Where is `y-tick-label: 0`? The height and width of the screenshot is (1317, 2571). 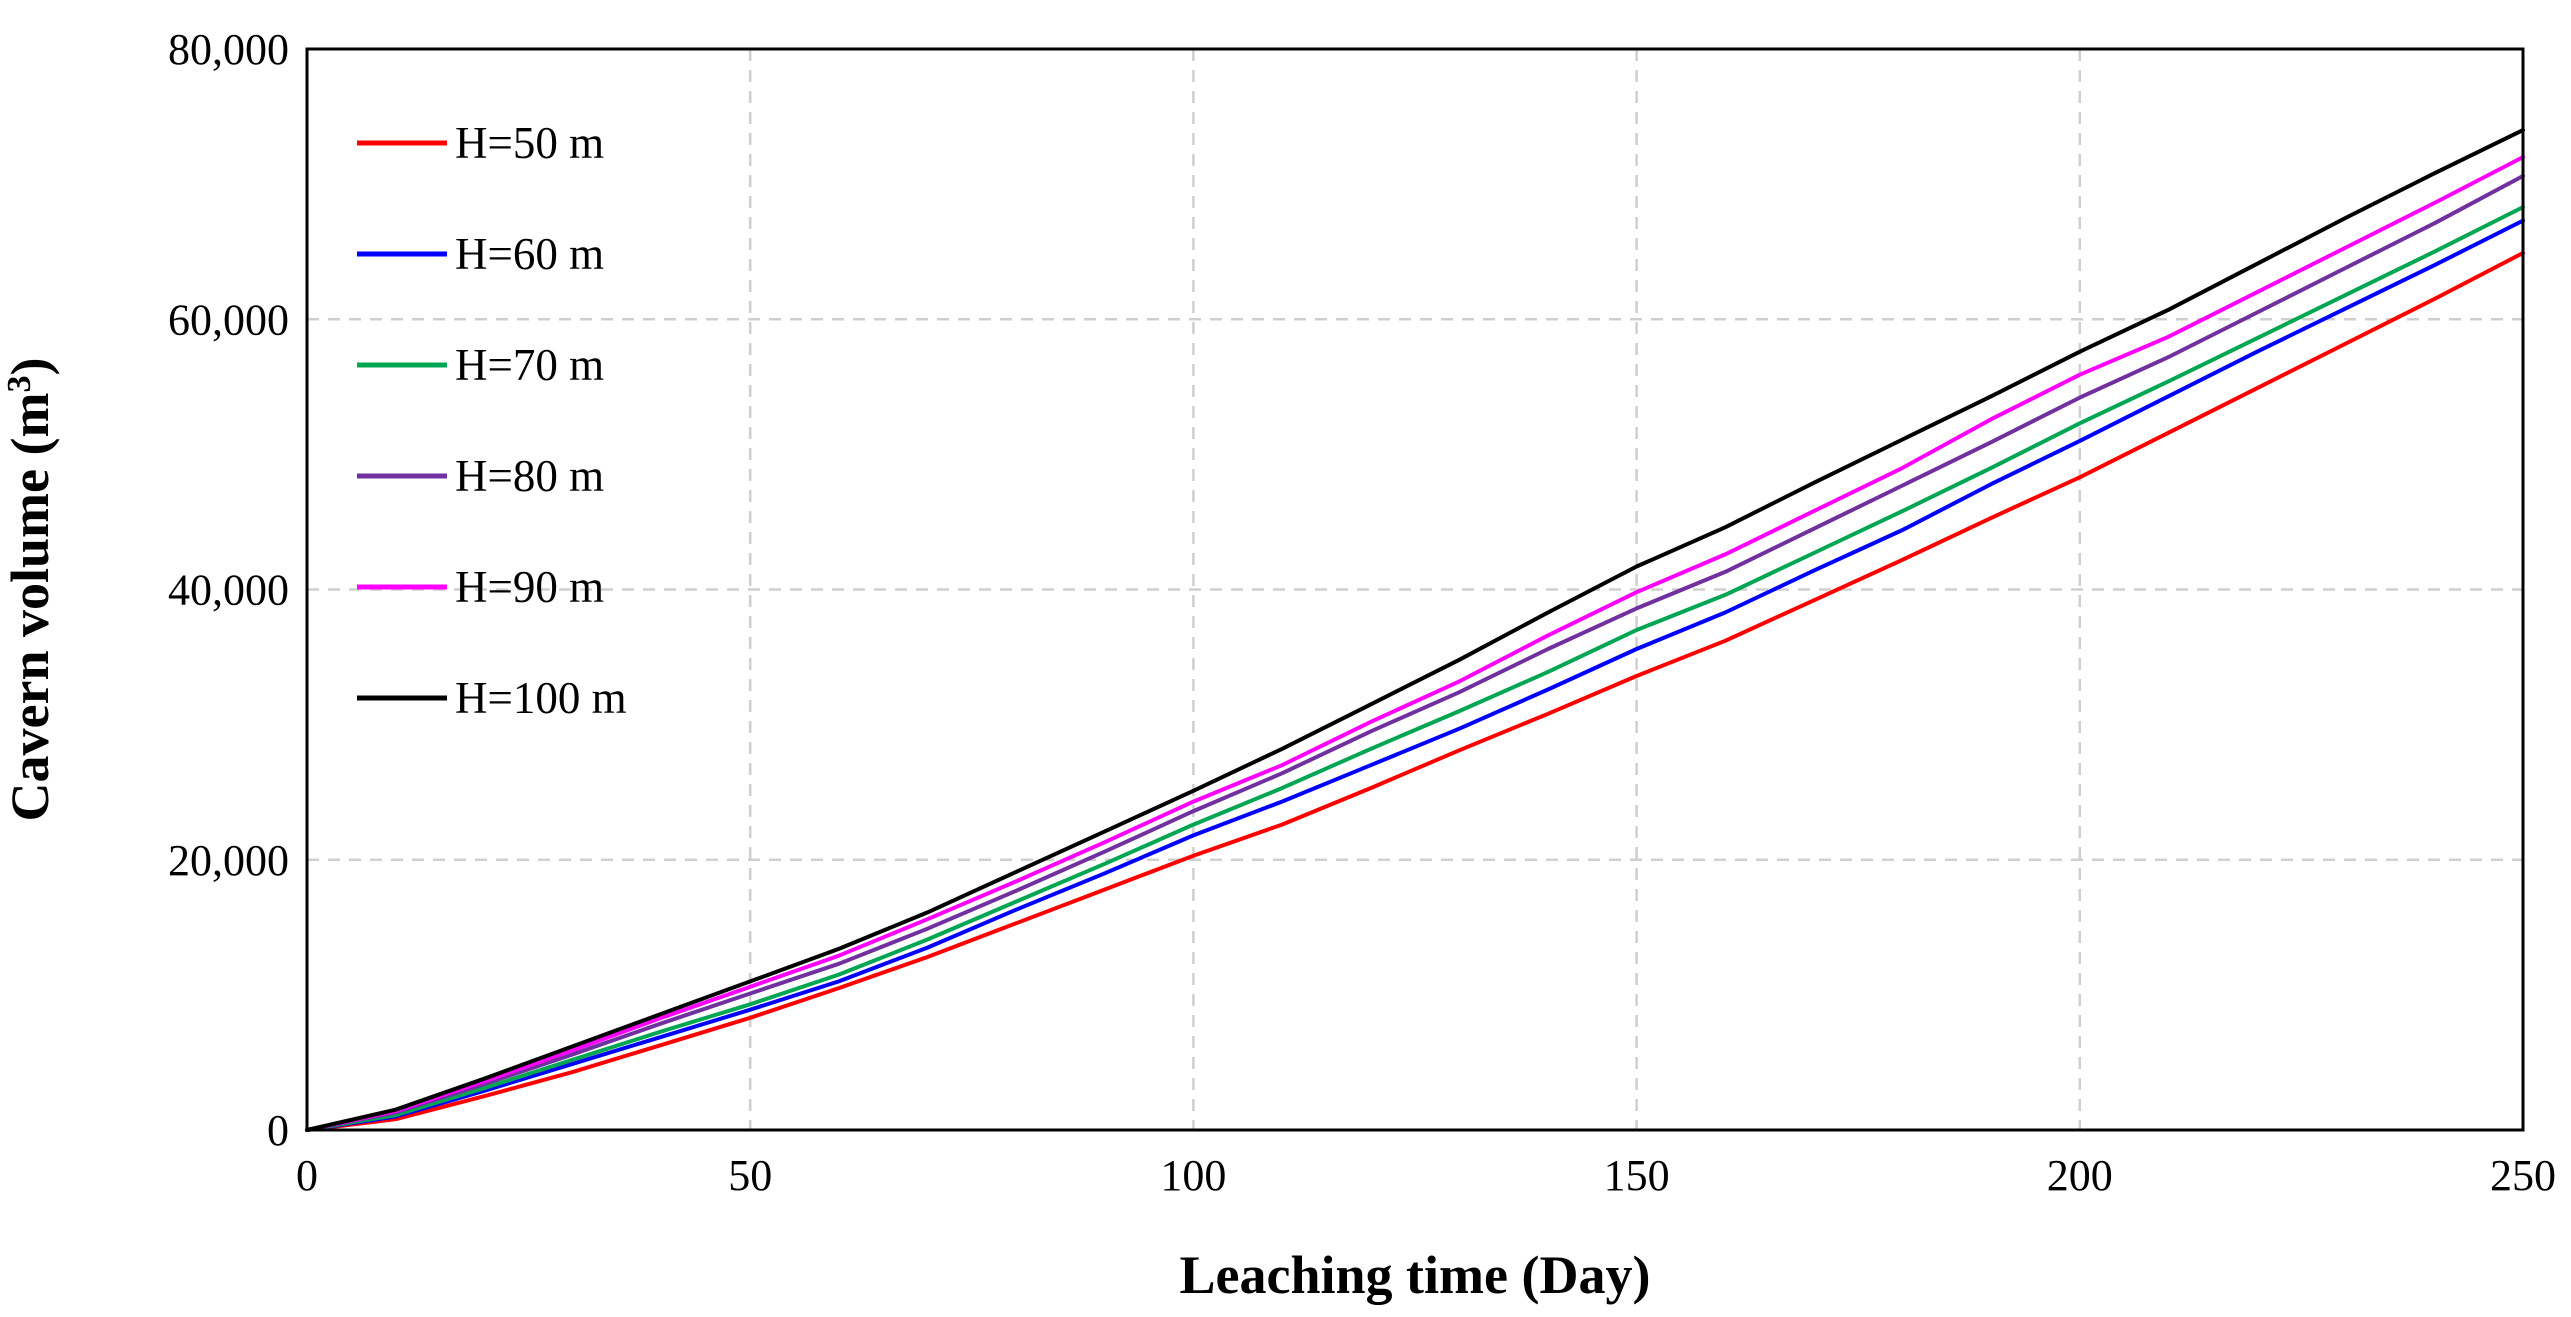
y-tick-label: 0 is located at coordinates (278, 1130).